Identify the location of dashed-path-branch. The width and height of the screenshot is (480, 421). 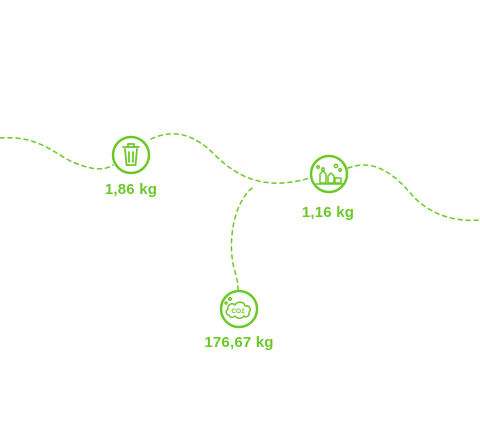
(241, 239).